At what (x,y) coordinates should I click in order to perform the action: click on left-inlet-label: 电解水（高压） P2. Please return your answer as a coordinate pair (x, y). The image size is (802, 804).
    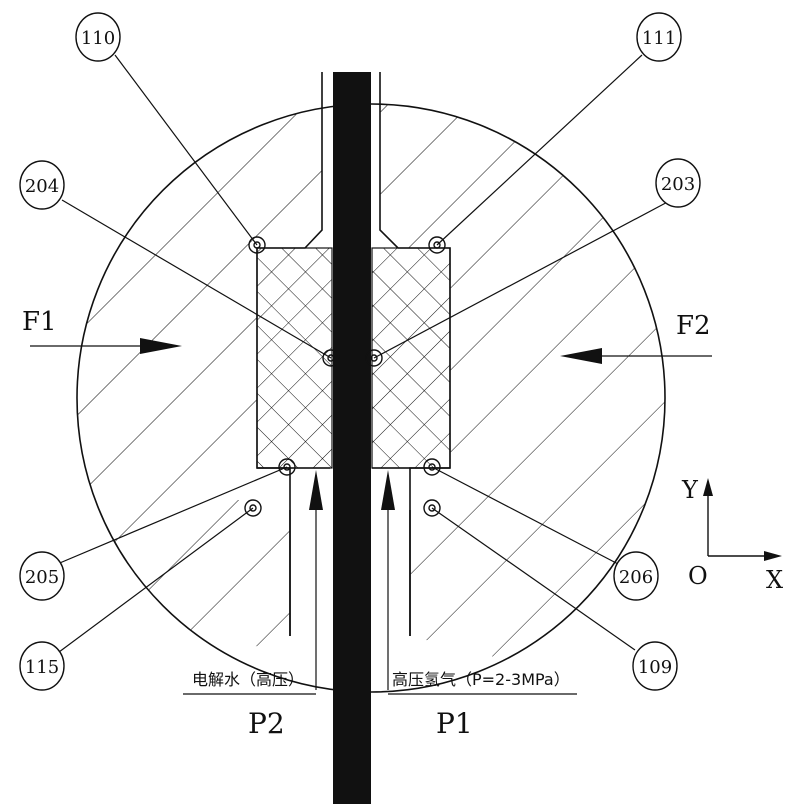
    Looking at the image, I should click on (249, 705).